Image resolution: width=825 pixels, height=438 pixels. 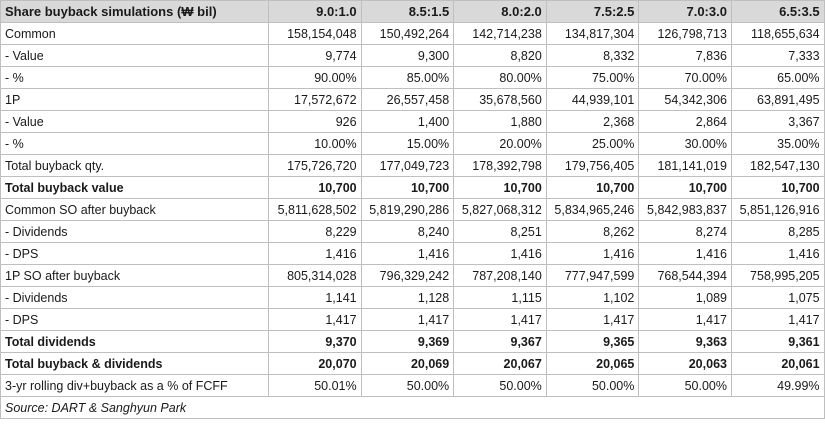 I want to click on table-cell: 1,089, so click(x=685, y=297).